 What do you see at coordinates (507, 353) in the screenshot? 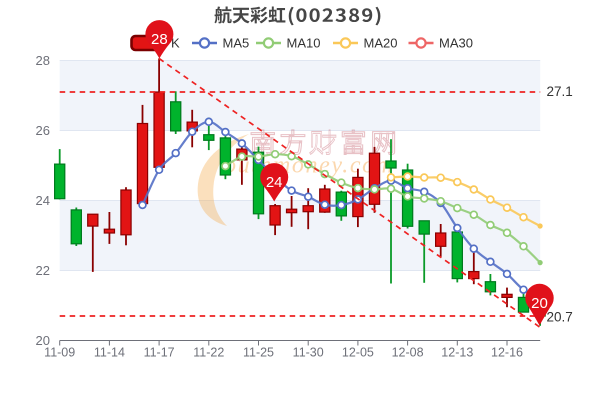
I see `svg-text: 12-16` at bounding box center [507, 353].